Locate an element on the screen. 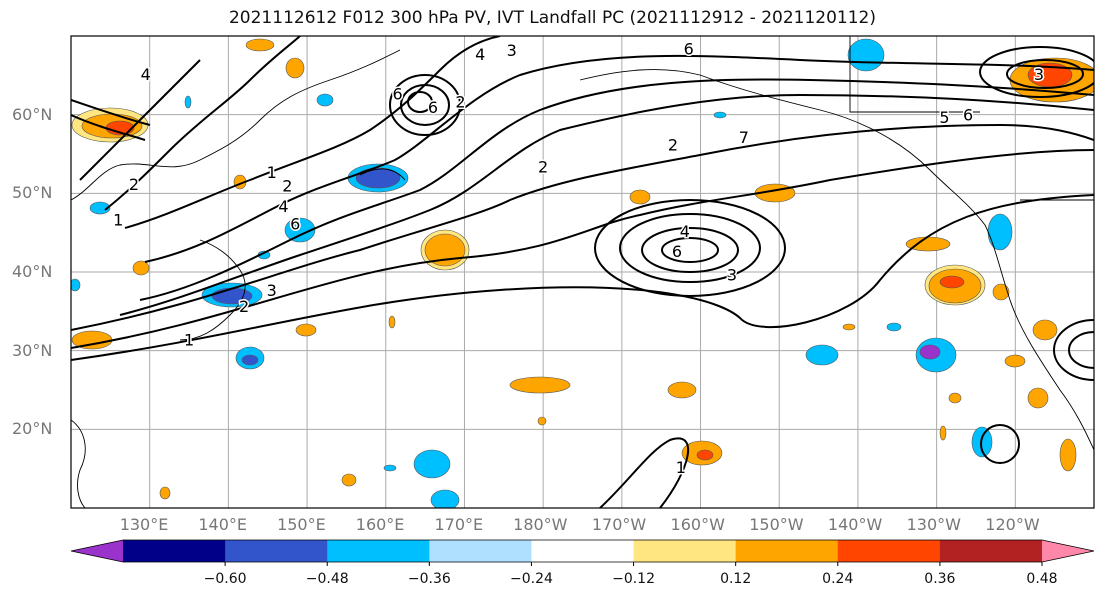  contour-label: 5 is located at coordinates (944, 117).